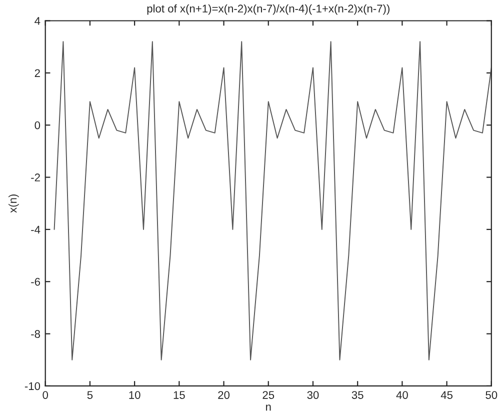 The width and height of the screenshot is (504, 415). What do you see at coordinates (45, 395) in the screenshot?
I see `x-tick-label: 0` at bounding box center [45, 395].